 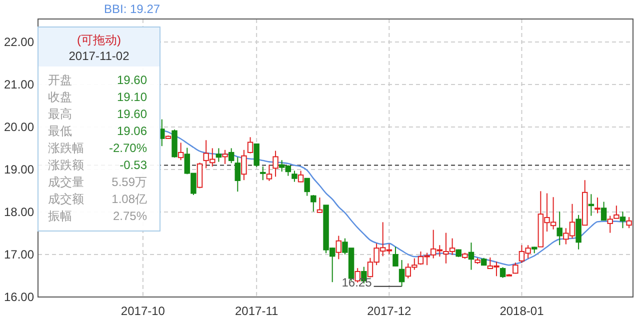 What do you see at coordinates (19, 169) in the screenshot?
I see `y-tick-label: 19.00` at bounding box center [19, 169].